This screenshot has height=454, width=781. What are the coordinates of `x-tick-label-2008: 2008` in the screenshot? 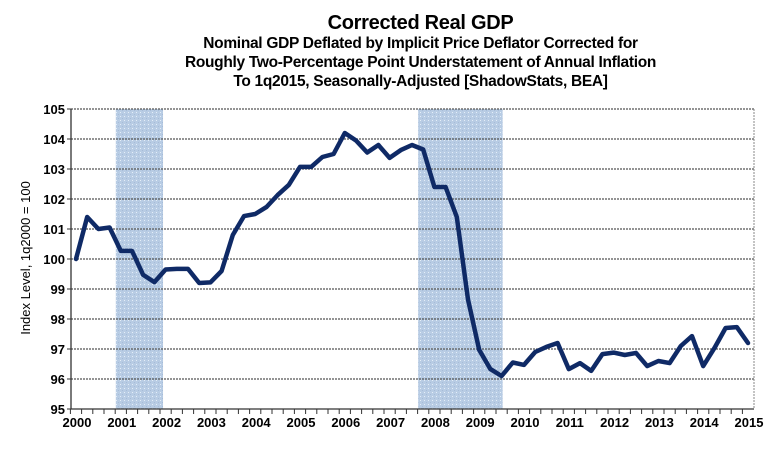 It's located at (435, 422).